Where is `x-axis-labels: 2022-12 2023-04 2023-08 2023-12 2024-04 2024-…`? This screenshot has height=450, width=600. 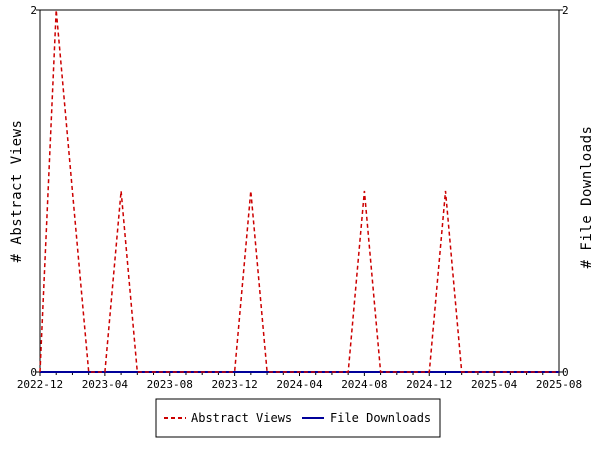 x-axis-labels: 2022-12 2023-04 2023-08 2023-12 2024-04 2024-… is located at coordinates (299, 384).